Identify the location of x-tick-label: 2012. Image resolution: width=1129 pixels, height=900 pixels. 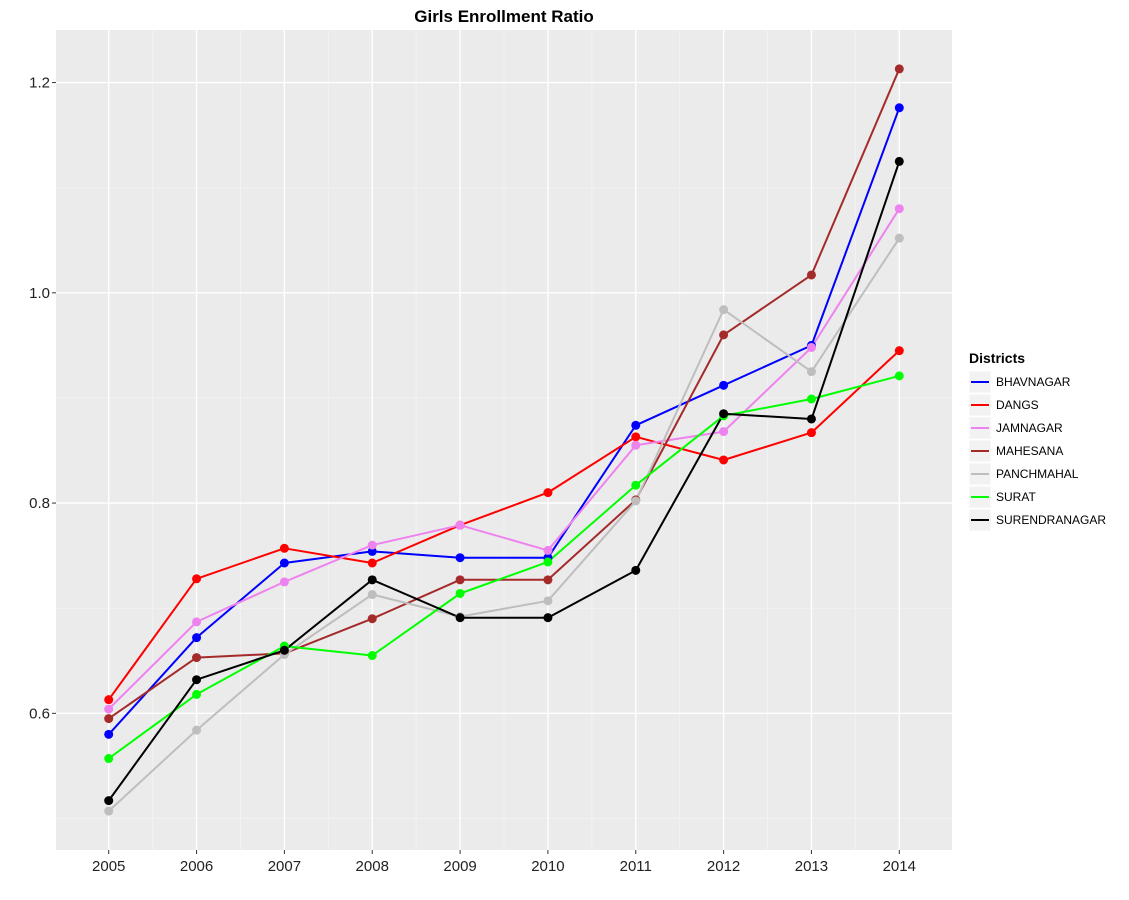
(723, 866).